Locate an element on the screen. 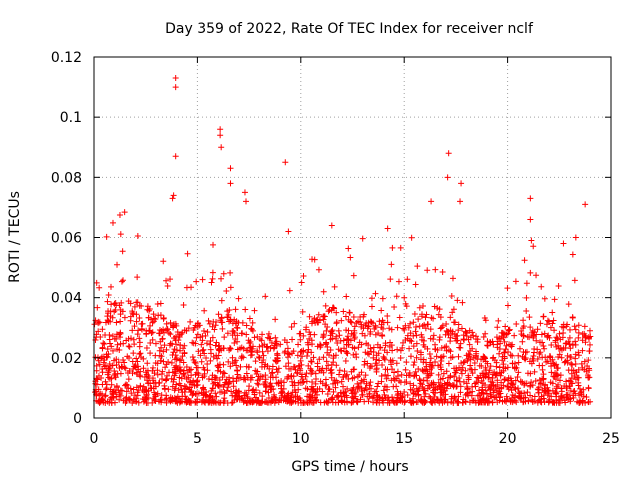 This screenshot has width=640, height=480. x-tick-label: 15 is located at coordinates (404, 439).